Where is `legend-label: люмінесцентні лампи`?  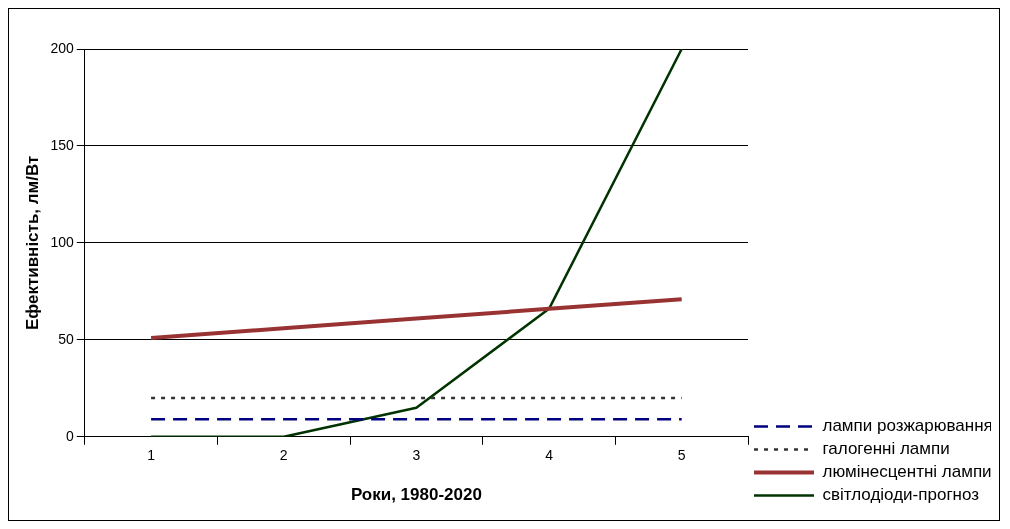
legend-label: люмінесцентні лампи is located at coordinates (907, 472).